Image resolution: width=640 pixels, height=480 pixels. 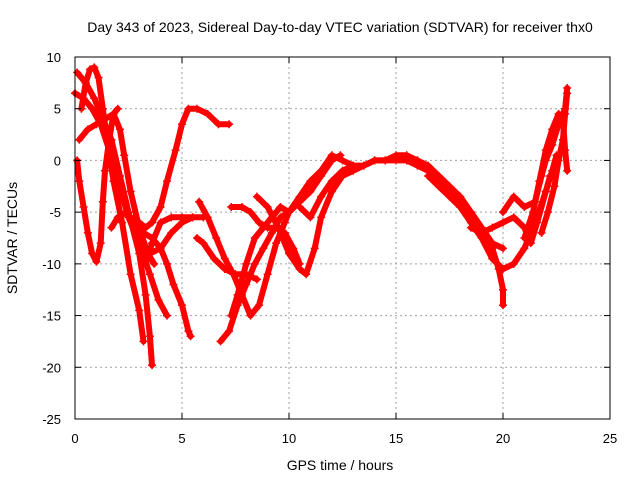 What do you see at coordinates (503, 438) in the screenshot?
I see `x-tick-label: 20` at bounding box center [503, 438].